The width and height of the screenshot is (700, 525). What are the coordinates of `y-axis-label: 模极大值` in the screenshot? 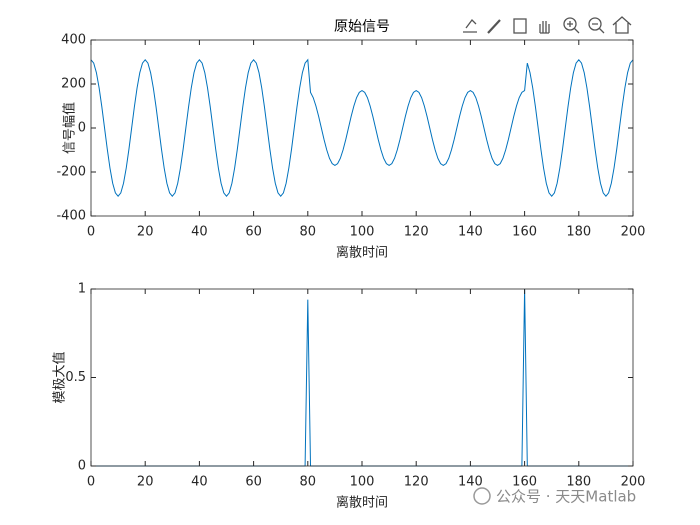 It's located at (60, 377).